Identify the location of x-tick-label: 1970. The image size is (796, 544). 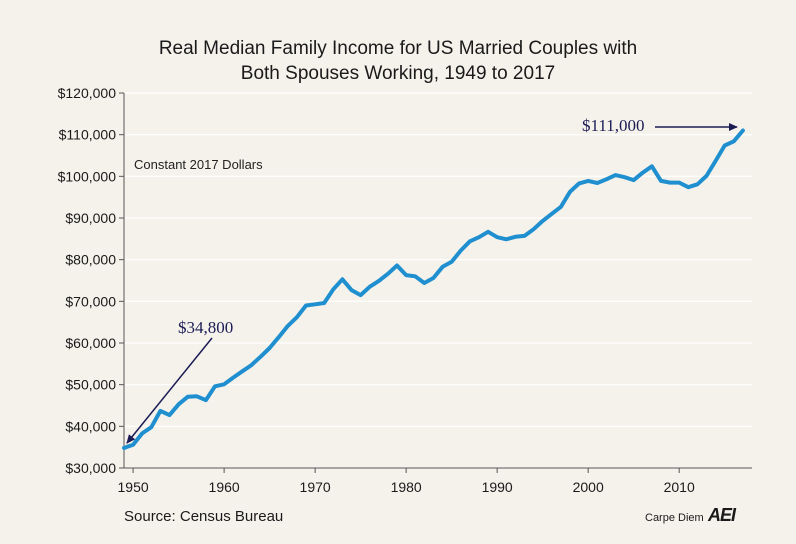
(315, 487).